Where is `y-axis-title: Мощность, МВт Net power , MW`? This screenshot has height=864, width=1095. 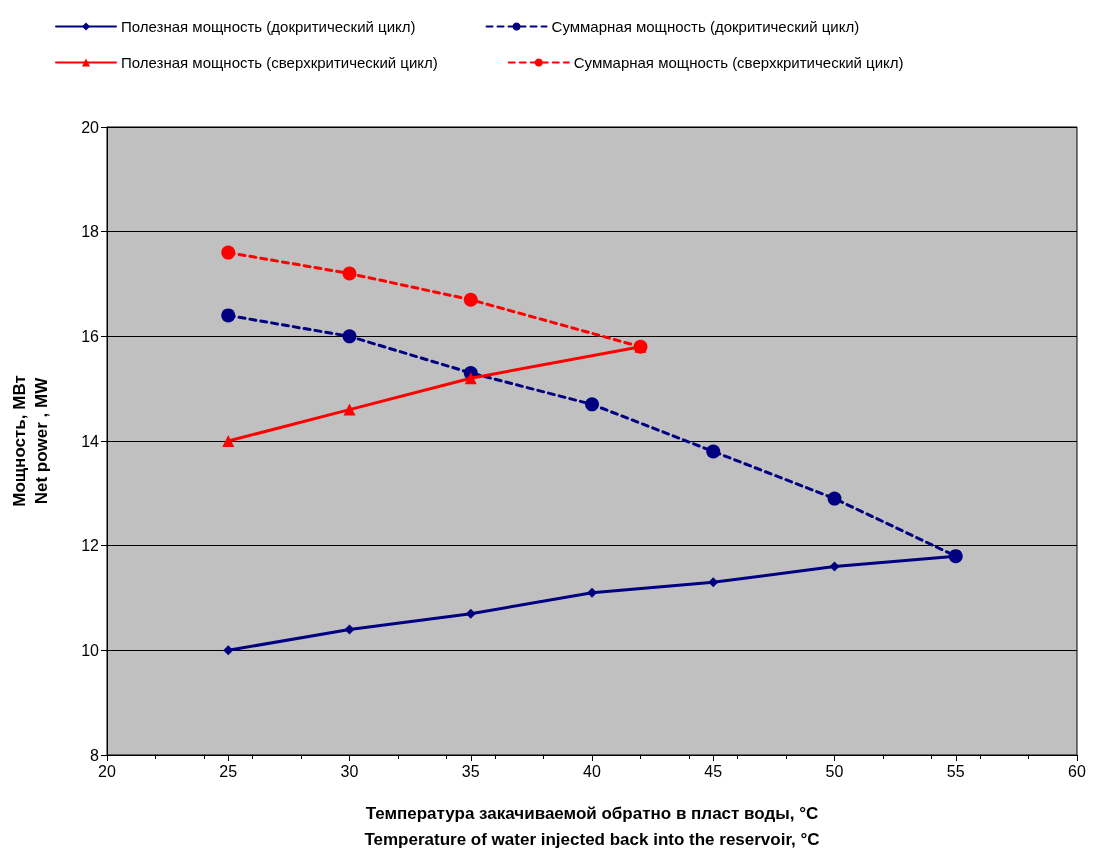 y-axis-title: Мощность, МВт Net power , MW is located at coordinates (30, 441).